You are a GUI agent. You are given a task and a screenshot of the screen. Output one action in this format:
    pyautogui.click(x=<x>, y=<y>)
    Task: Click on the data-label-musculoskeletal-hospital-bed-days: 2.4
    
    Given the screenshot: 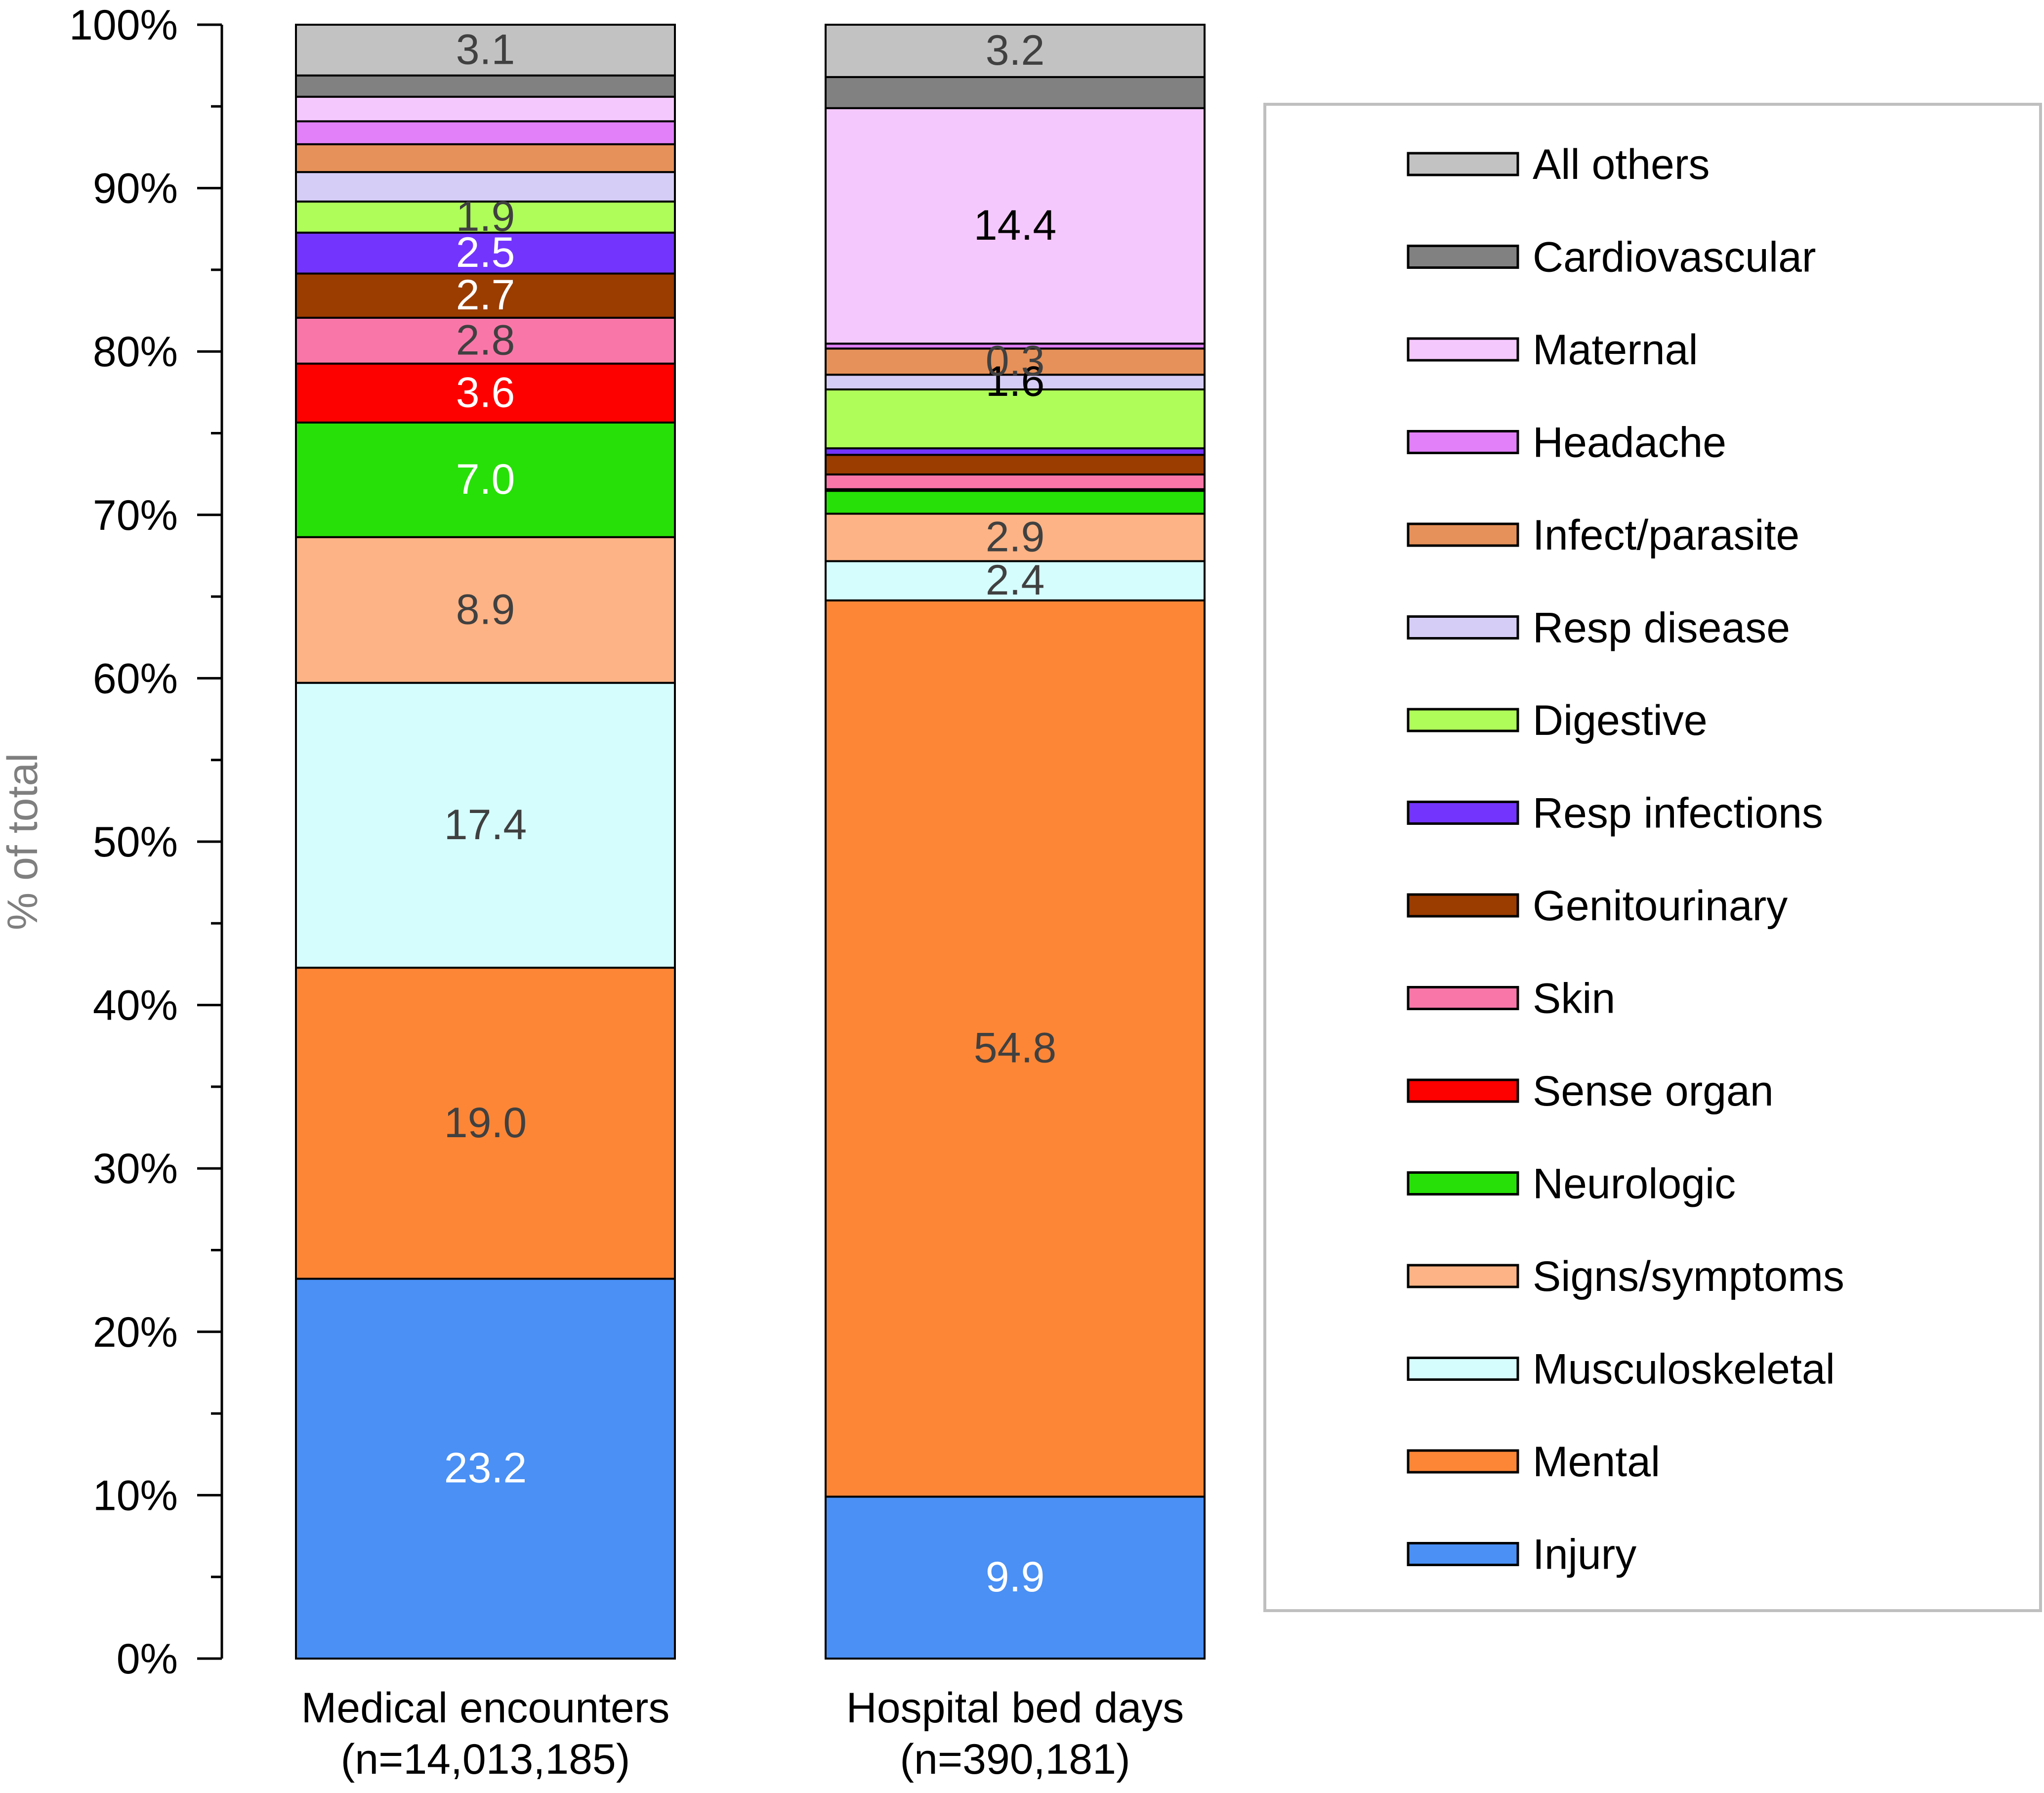 What is the action you would take?
    pyautogui.click(x=1015, y=580)
    